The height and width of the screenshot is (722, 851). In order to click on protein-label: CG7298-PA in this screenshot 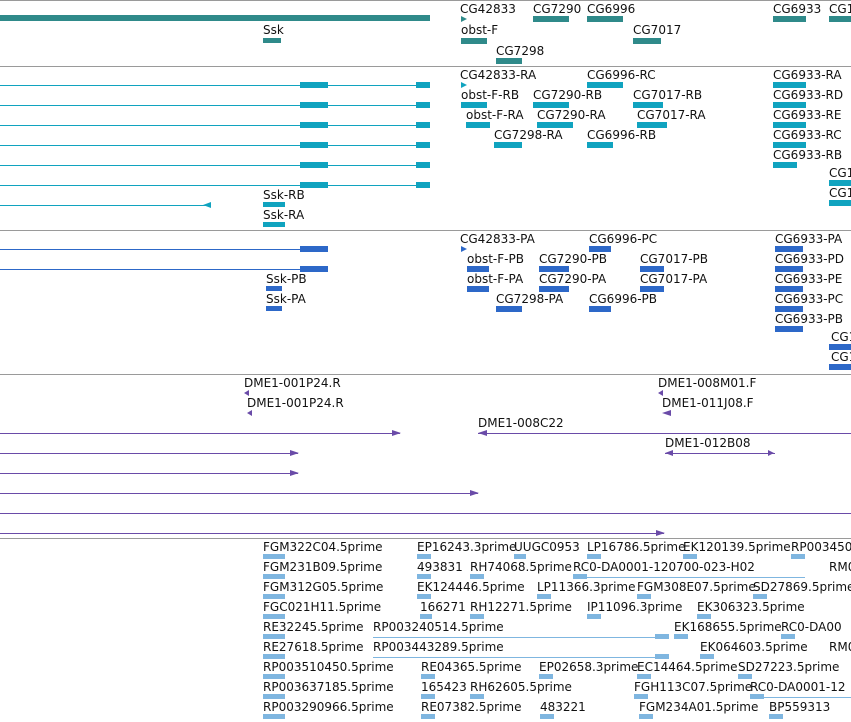, I will do `click(530, 299)`.